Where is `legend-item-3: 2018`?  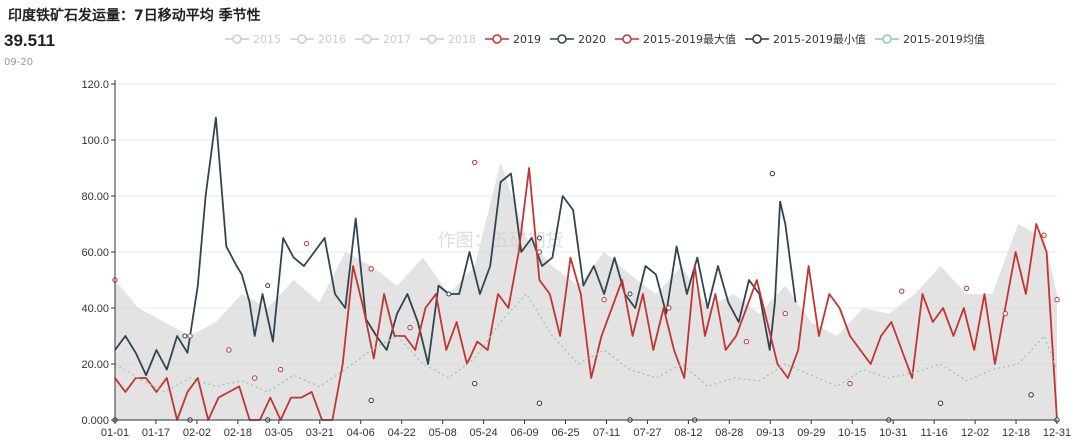 legend-item-3: 2018 is located at coordinates (448, 39).